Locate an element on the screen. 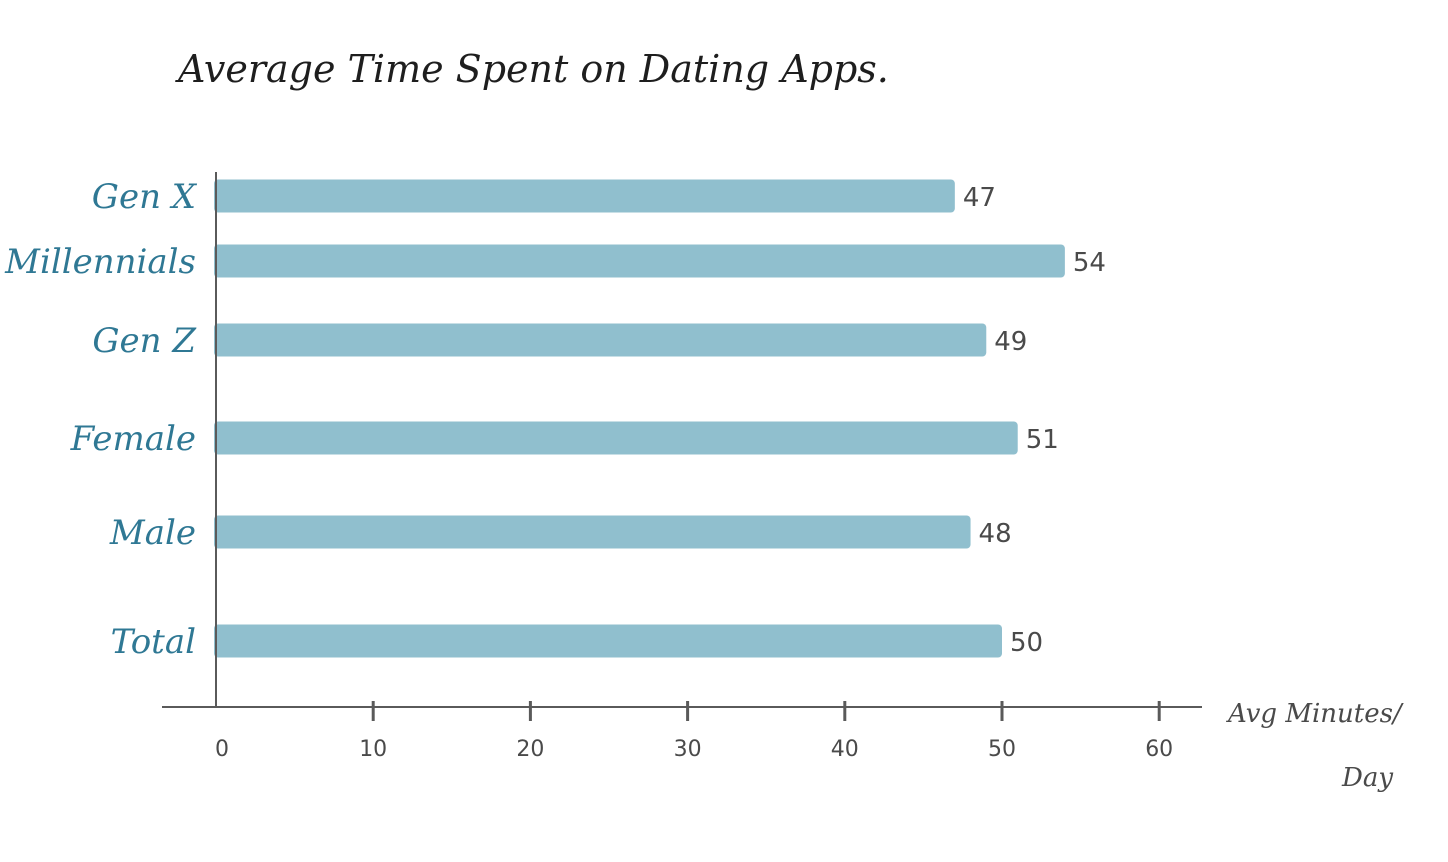  value-labels: 47 54 49 51 48 50 is located at coordinates (1034, 420).